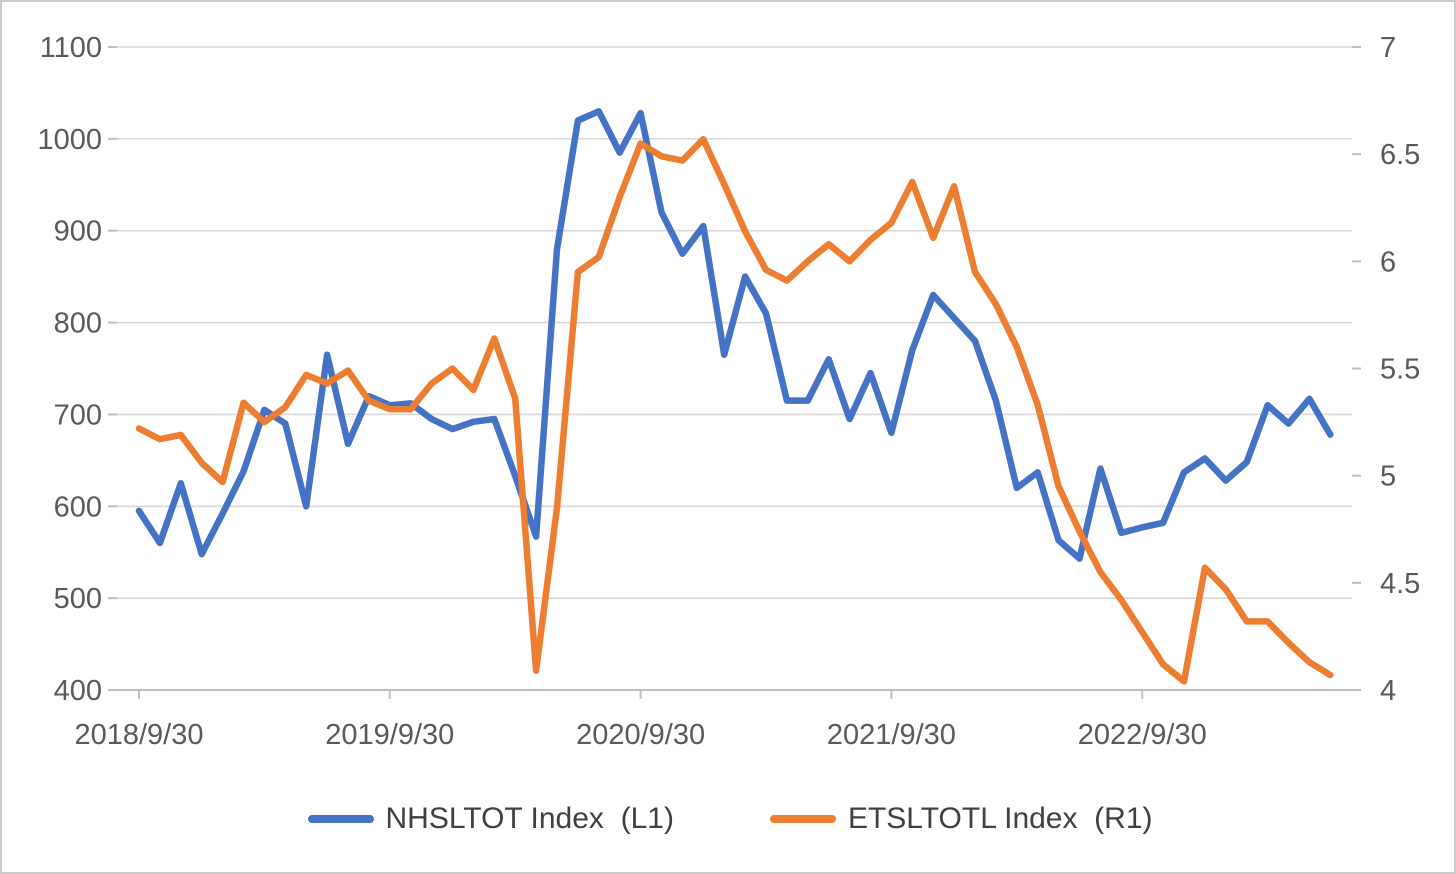 The height and width of the screenshot is (874, 1456). I want to click on x-axis-tick-label: 2018/9/30, so click(138, 735).